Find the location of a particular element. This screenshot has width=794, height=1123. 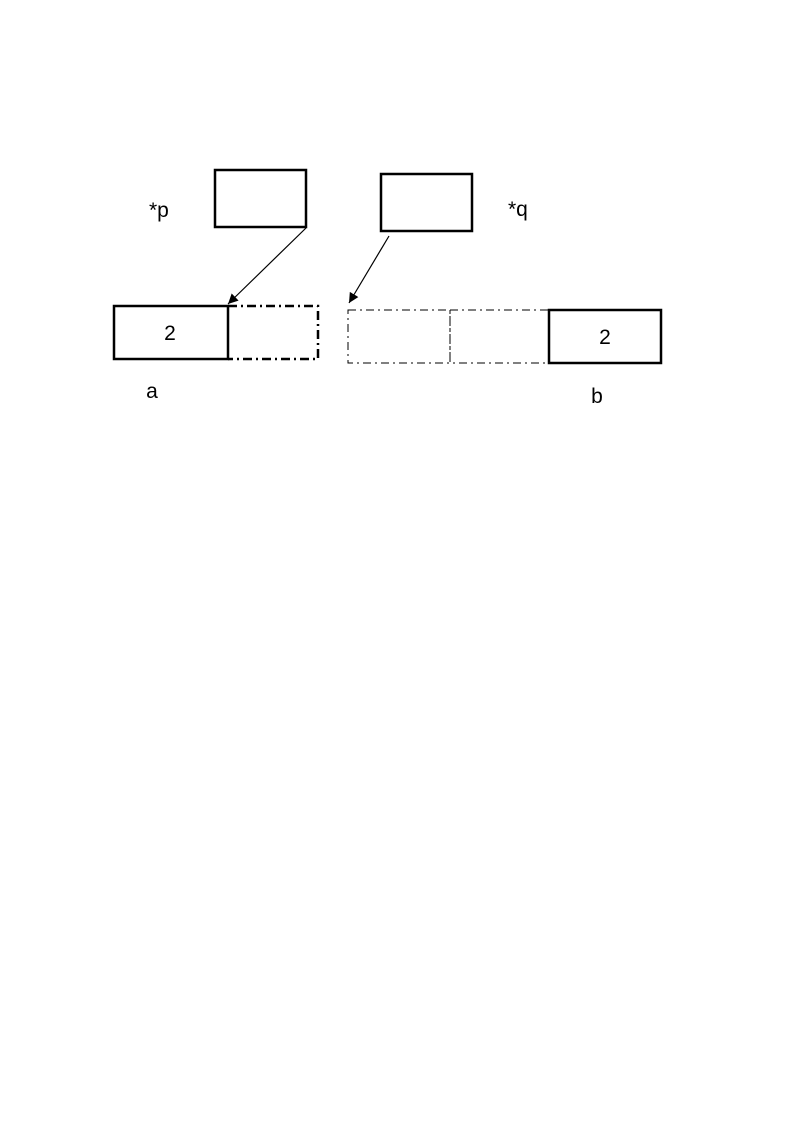

pointer-q-label: *q is located at coordinates (518, 209).